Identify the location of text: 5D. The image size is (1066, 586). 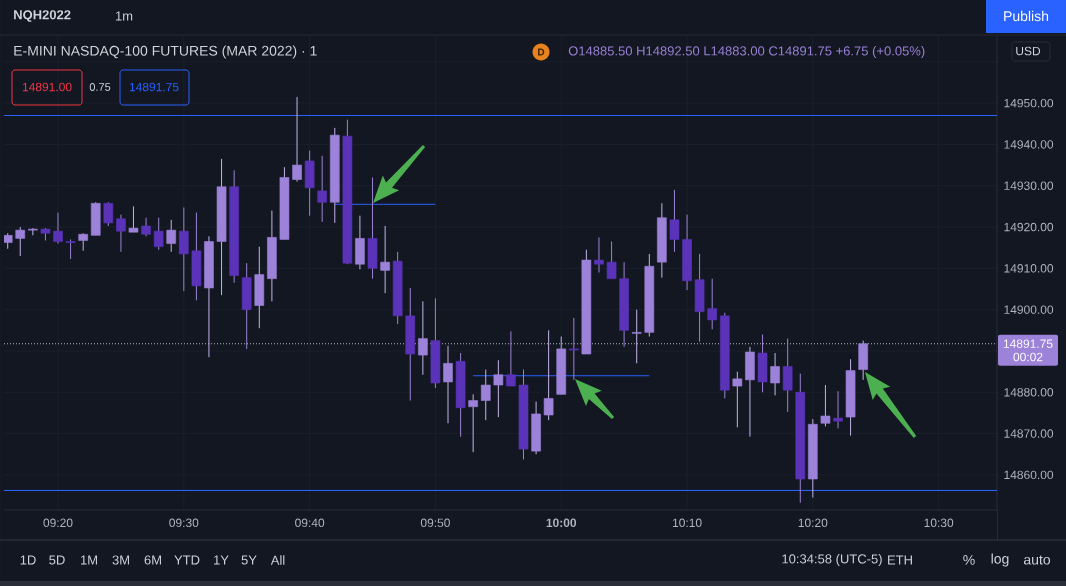
(57, 560).